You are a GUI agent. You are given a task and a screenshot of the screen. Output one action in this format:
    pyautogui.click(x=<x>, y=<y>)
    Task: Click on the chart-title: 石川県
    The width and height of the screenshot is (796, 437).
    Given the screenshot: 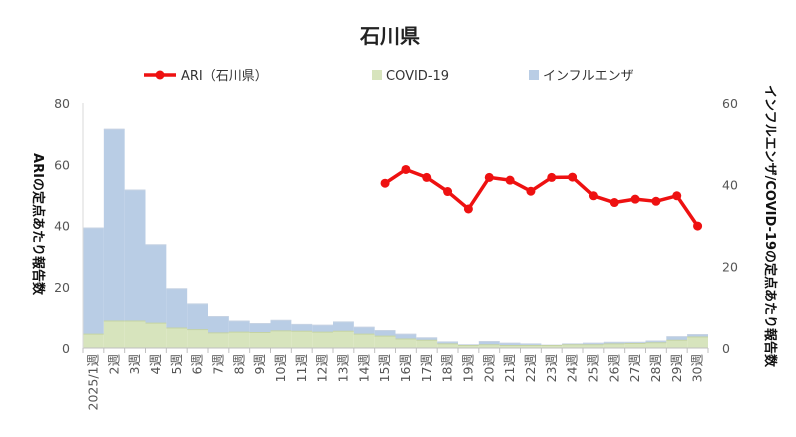 What is the action you would take?
    pyautogui.click(x=389, y=36)
    